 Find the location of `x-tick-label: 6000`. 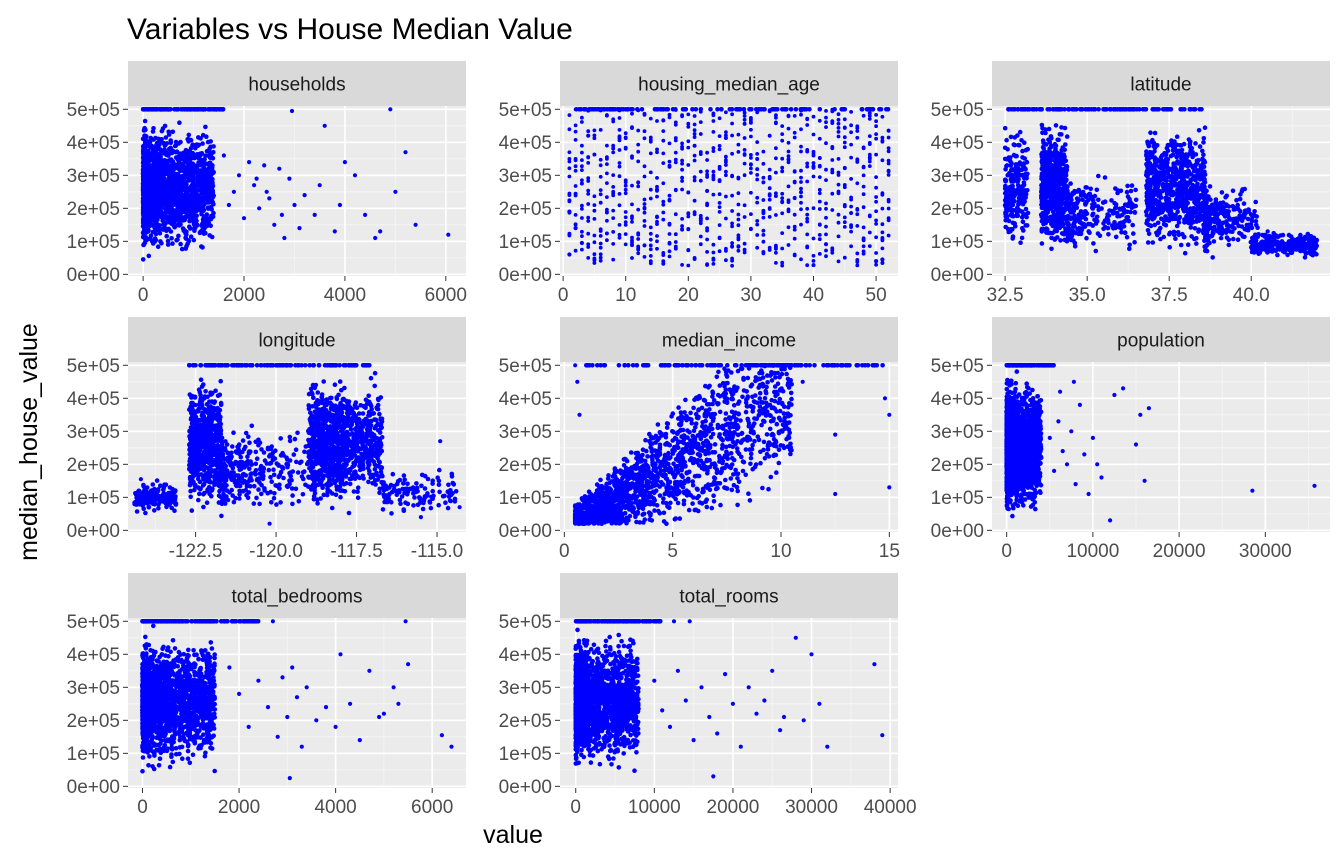

x-tick-label: 6000 is located at coordinates (446, 295).